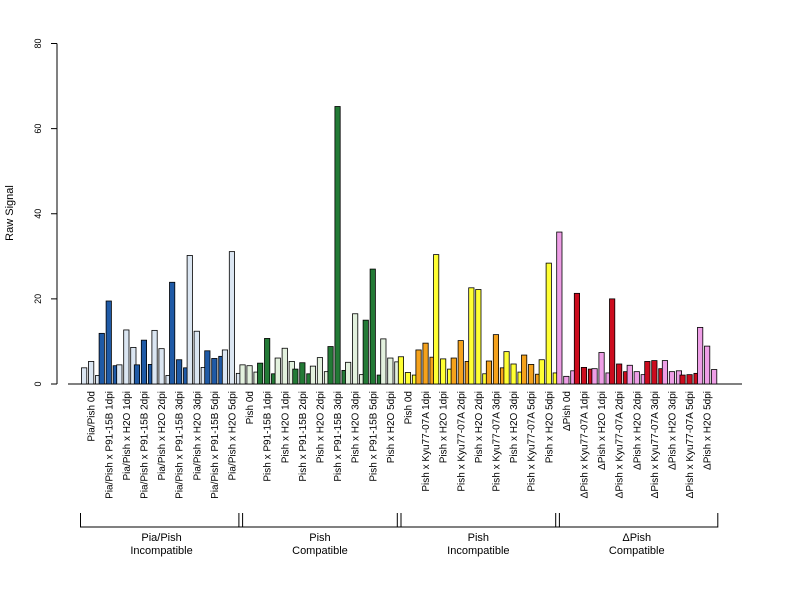 This screenshot has width=800, height=600. I want to click on x-tick-label: ΔPish x H2O 3dpi, so click(672, 430).